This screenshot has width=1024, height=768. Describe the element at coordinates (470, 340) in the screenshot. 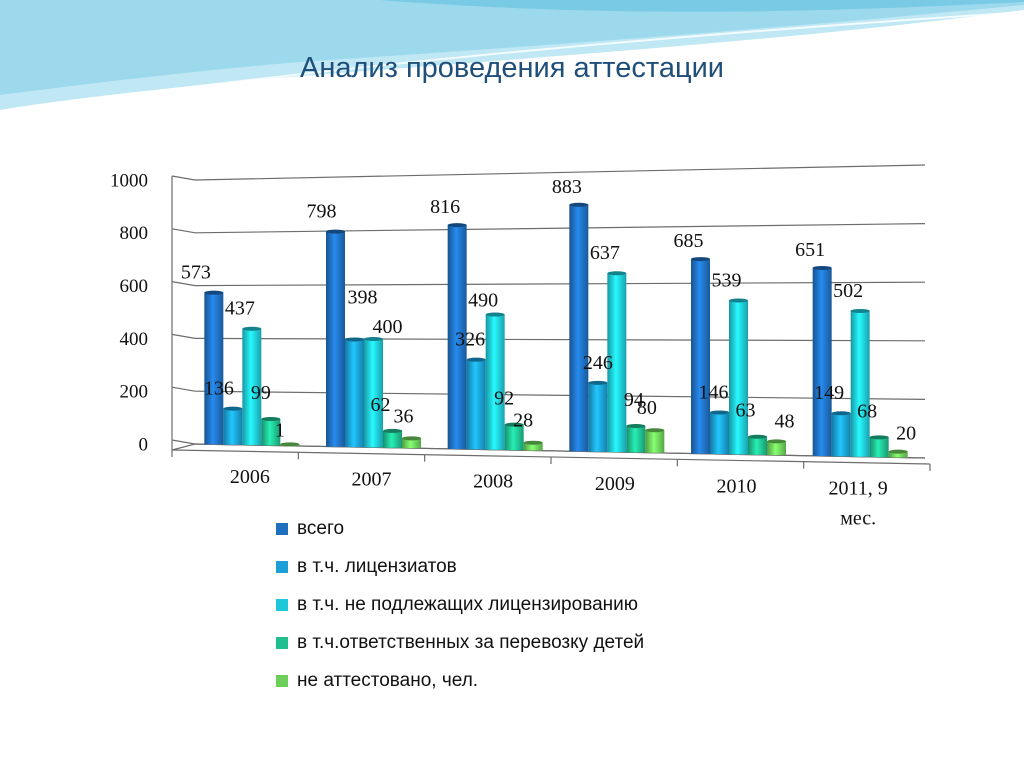

I see `data-label: 326` at that location.